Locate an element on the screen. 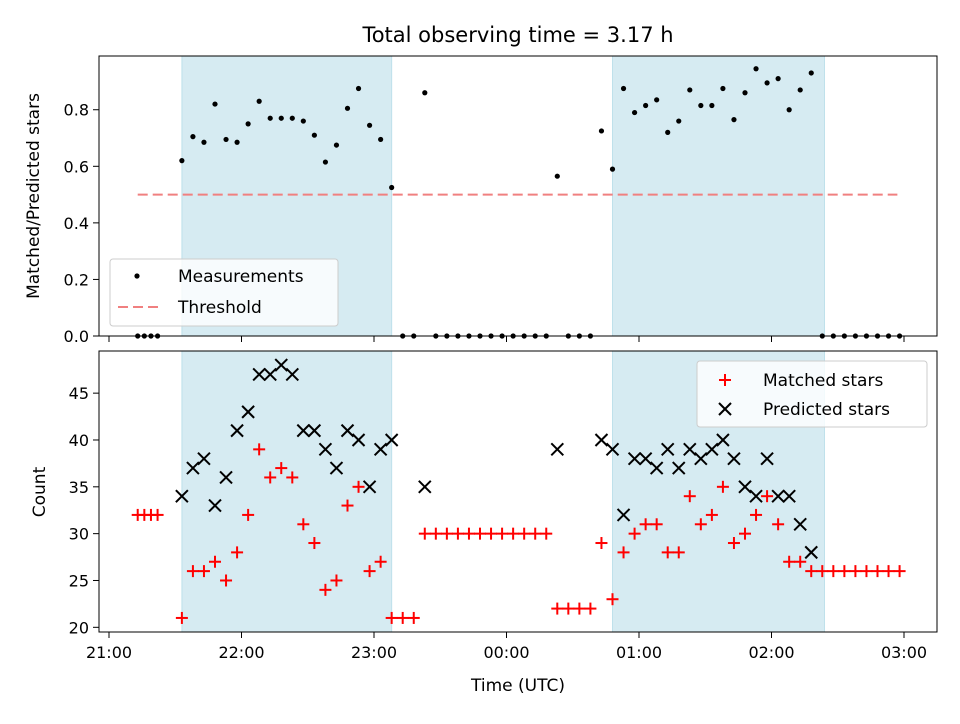 This screenshot has width=960, height=724. x-axis-label: Time (UTC) is located at coordinates (517, 686).